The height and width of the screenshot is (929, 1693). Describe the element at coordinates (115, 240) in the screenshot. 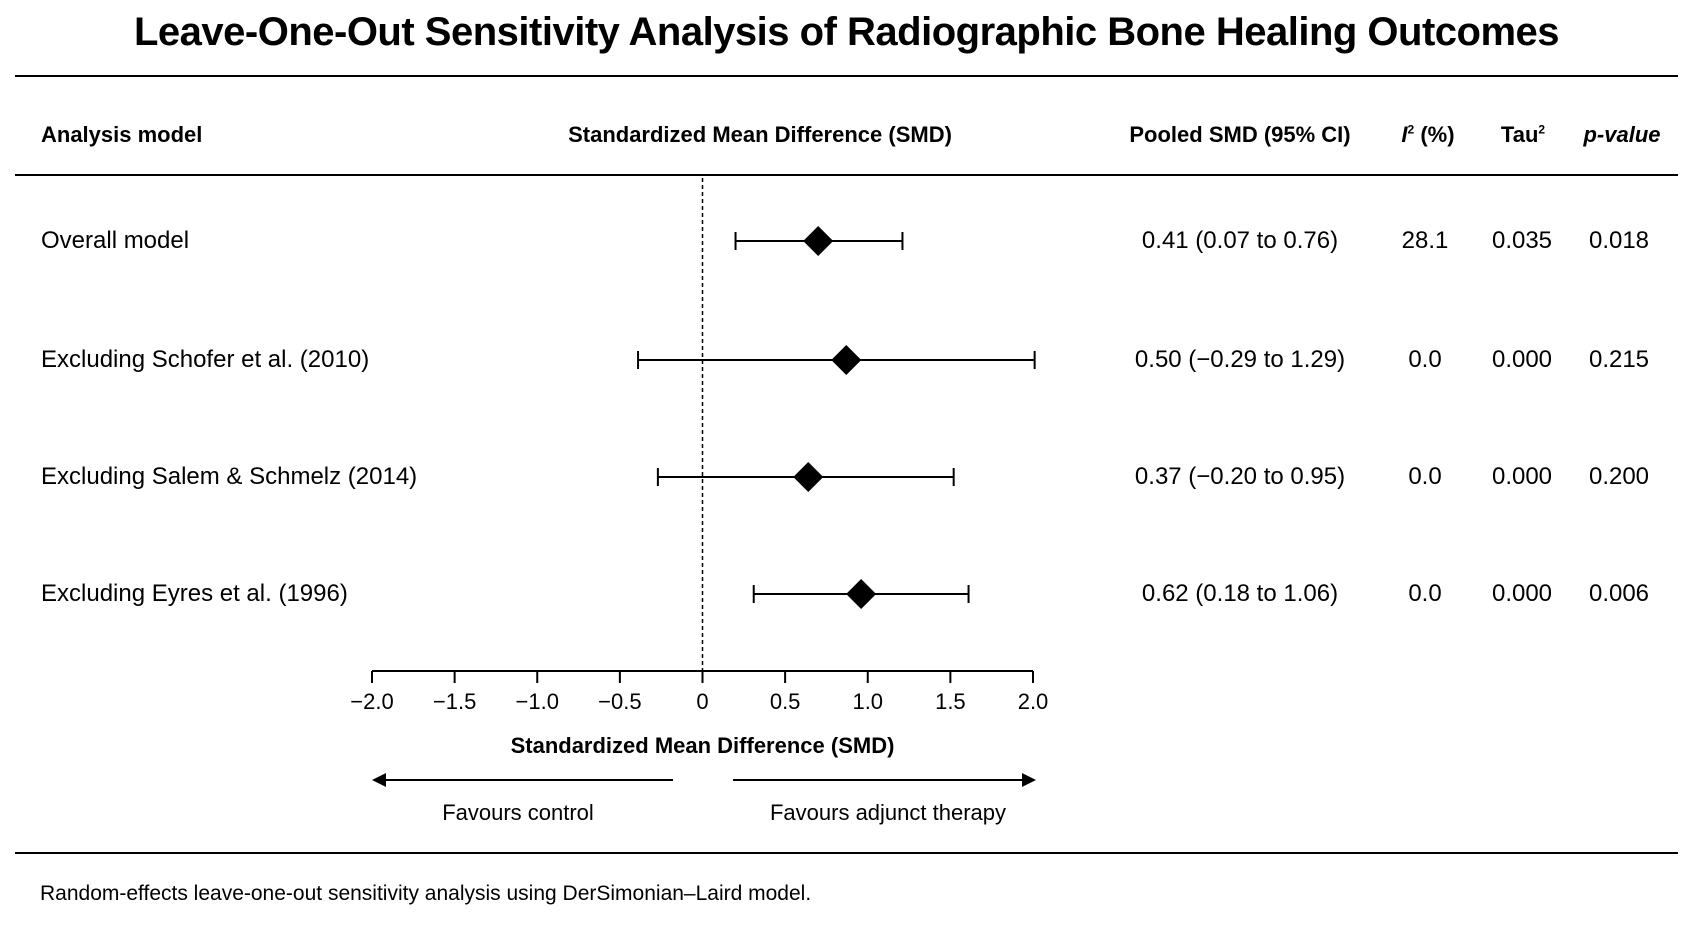

I see `row-label-overall: Overall model` at that location.